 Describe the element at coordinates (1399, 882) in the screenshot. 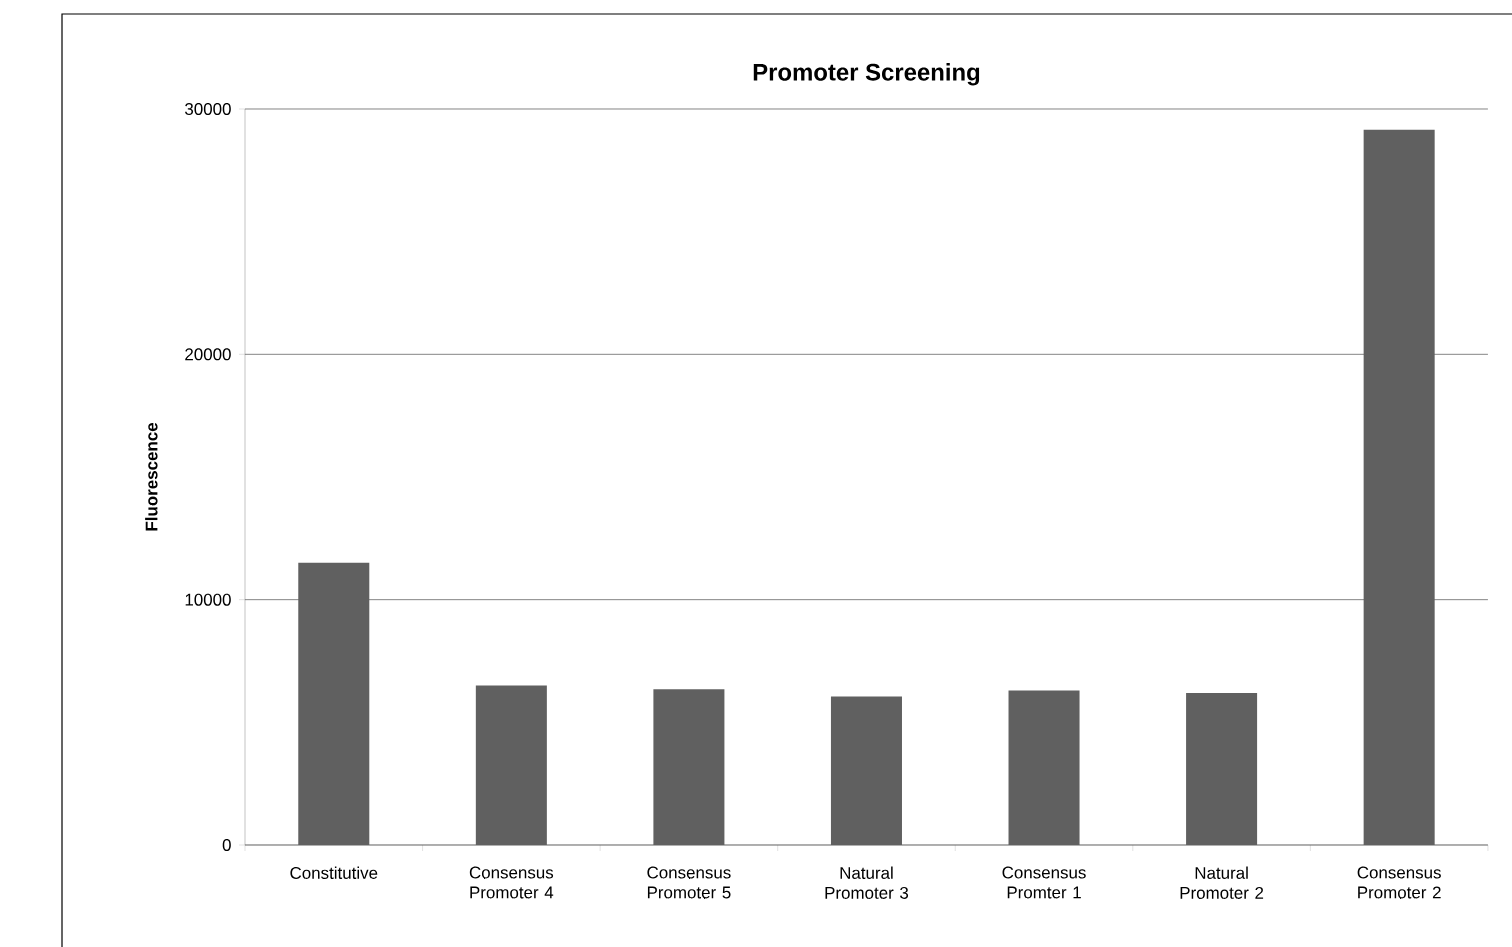

I see `x-tick-label: Consensus Promoter 2` at that location.